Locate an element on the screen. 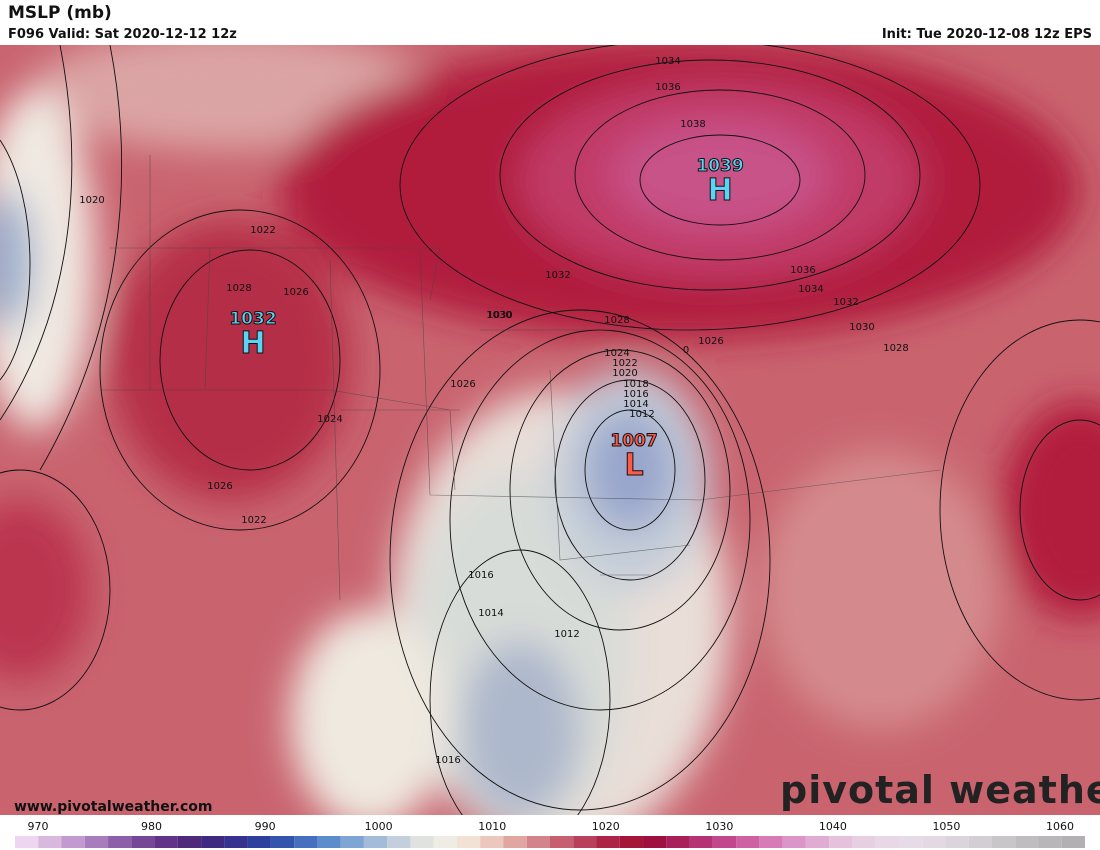 Image resolution: width=1100 pixels, height=850 pixels. colorbar-label: 970 is located at coordinates (38, 826).